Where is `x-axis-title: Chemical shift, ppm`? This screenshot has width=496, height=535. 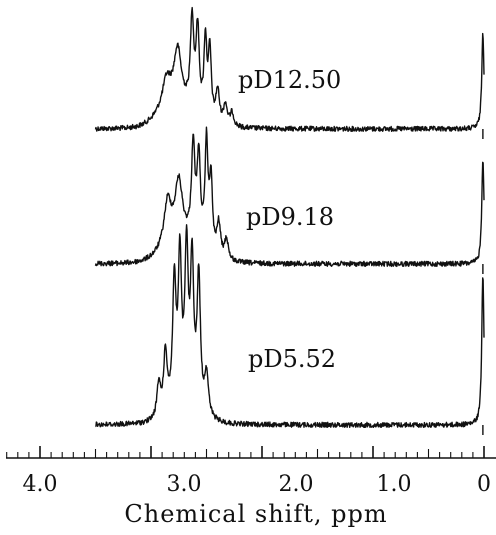 x-axis-title: Chemical shift, ppm is located at coordinates (255, 514).